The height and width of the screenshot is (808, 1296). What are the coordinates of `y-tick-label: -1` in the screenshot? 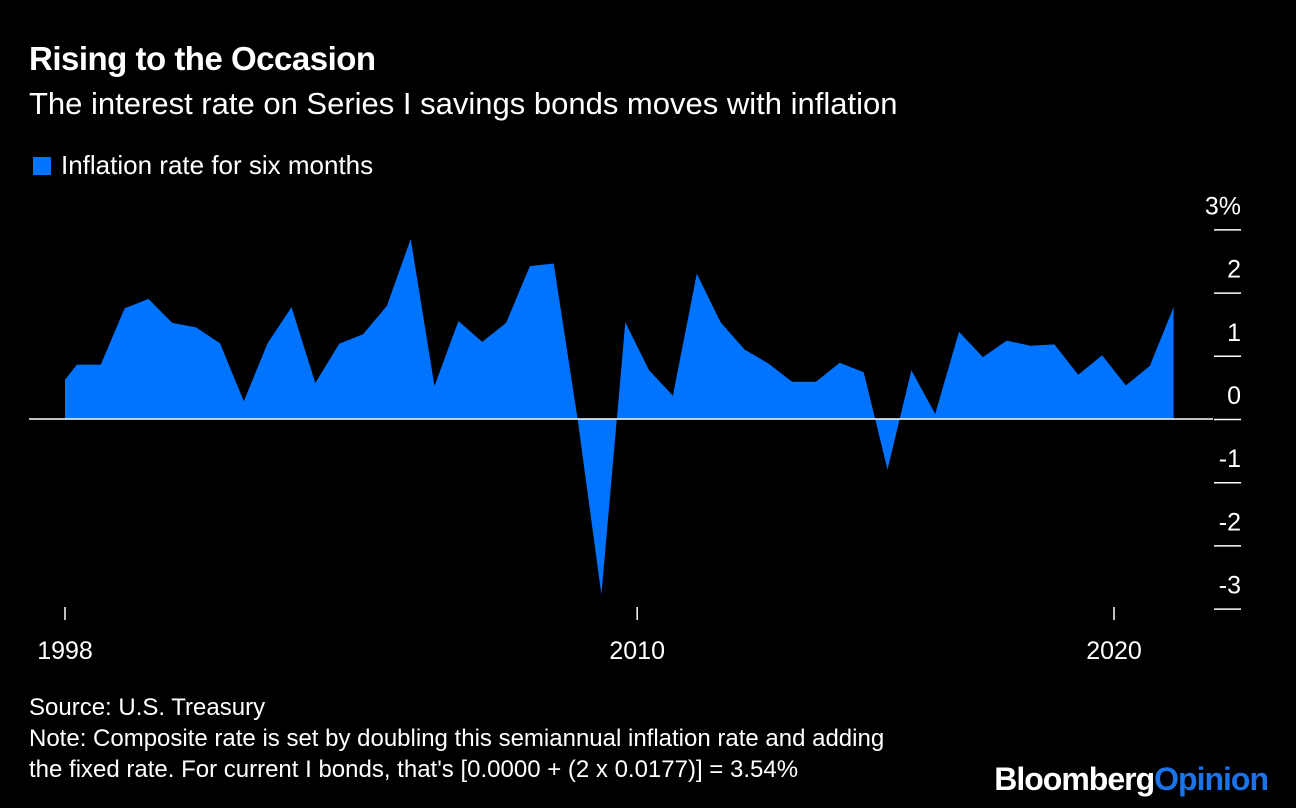 It's located at (1230, 459).